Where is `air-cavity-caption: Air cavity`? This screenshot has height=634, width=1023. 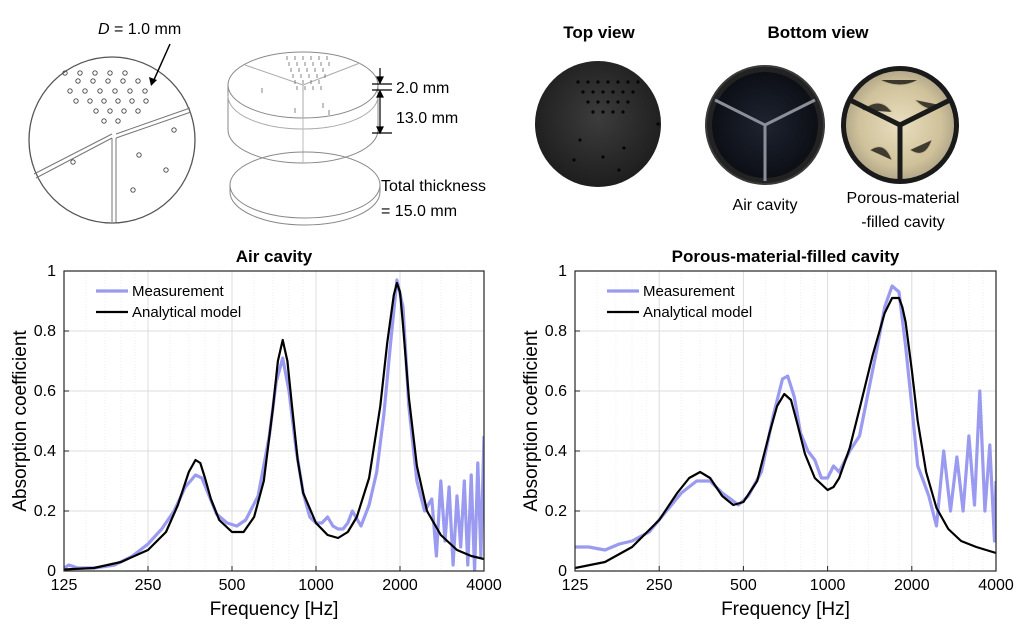
air-cavity-caption: Air cavity is located at coordinates (765, 205).